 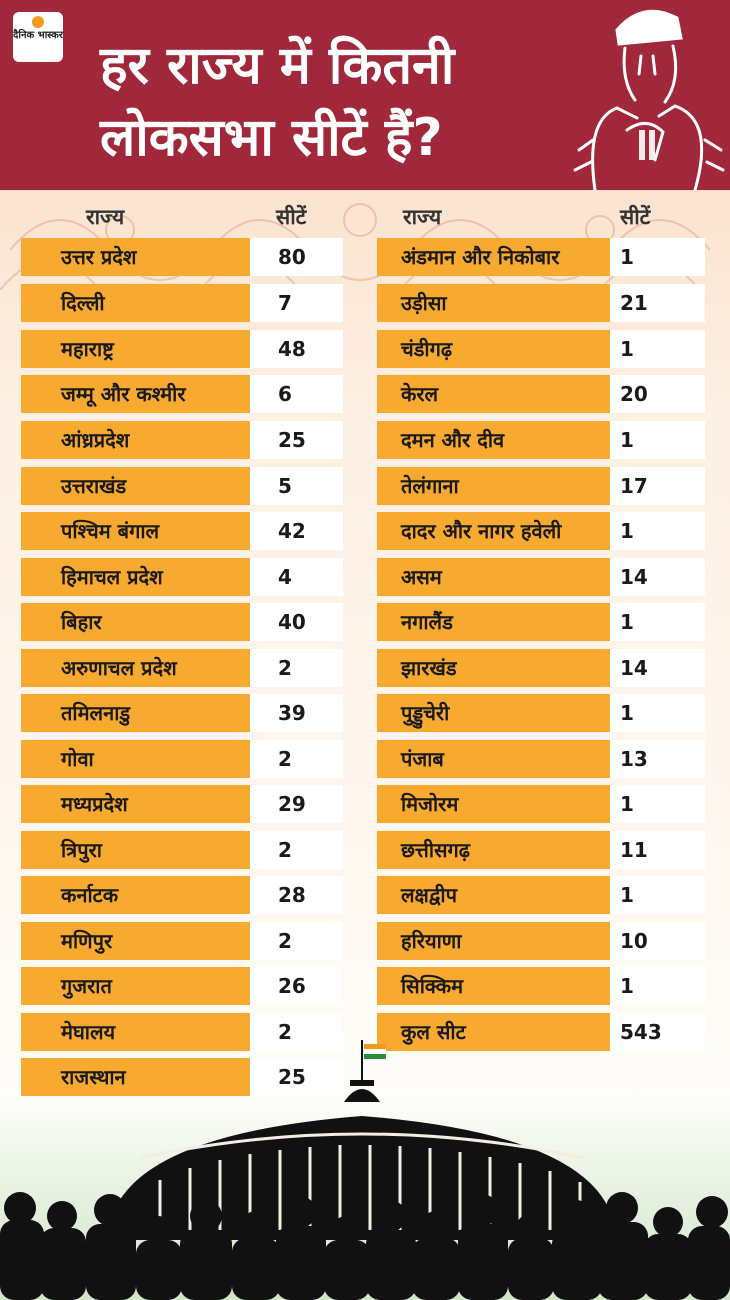 I want to click on seat-count: 20, so click(x=657, y=394).